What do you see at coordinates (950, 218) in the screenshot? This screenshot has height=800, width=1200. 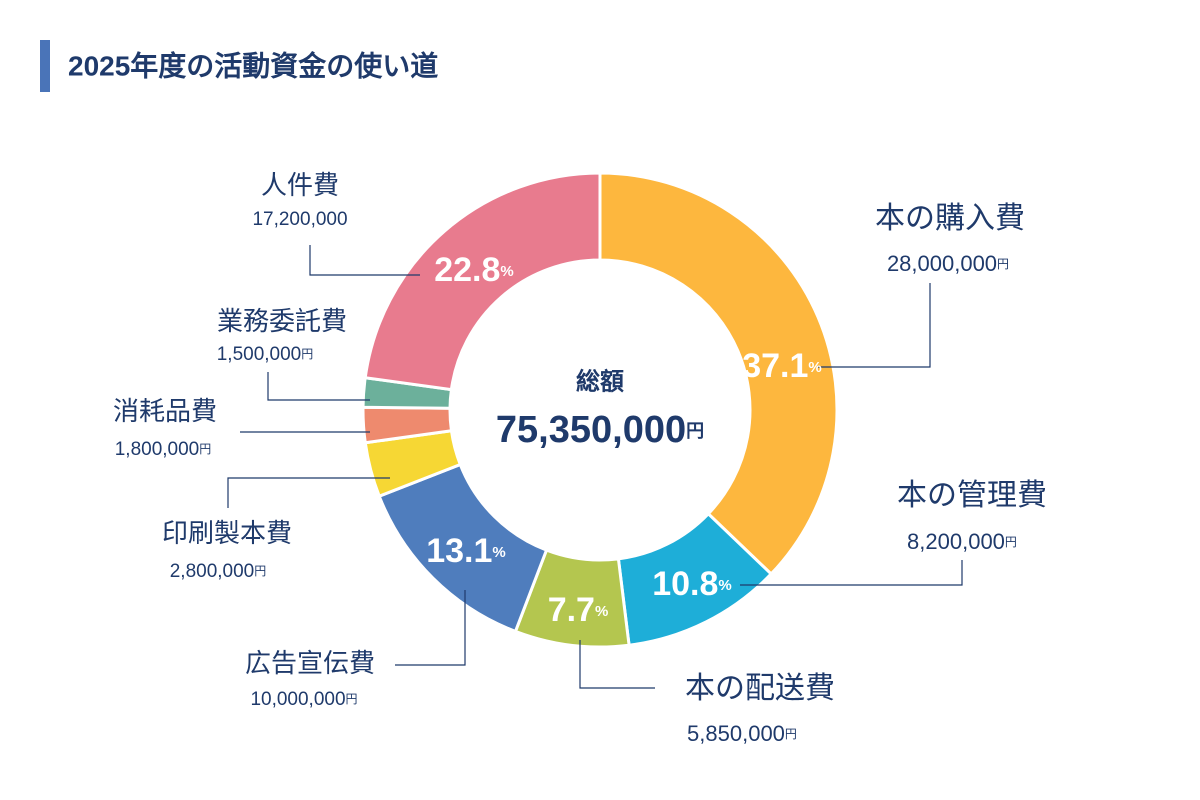 I see `category-label: 本の購入費` at bounding box center [950, 218].